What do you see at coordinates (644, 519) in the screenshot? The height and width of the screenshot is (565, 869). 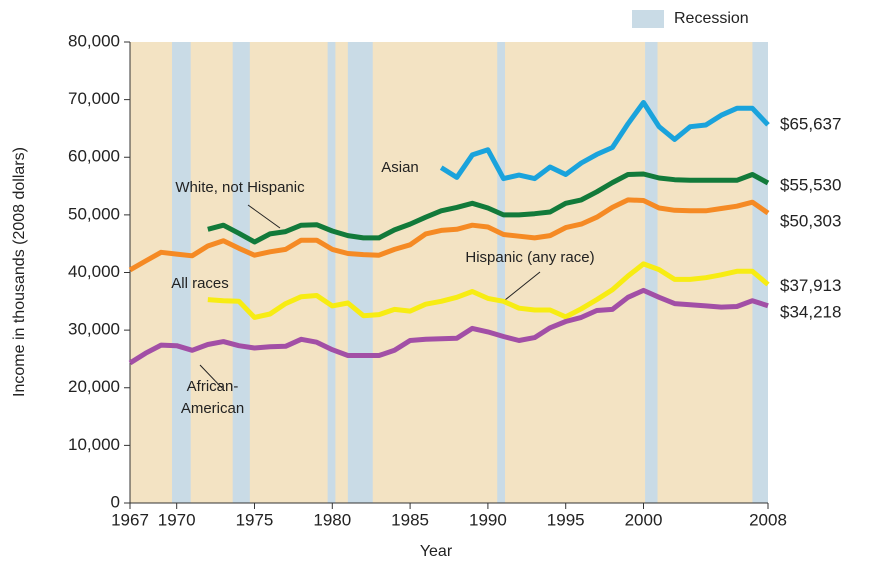 I see `x-tick-label: 2000` at bounding box center [644, 519].